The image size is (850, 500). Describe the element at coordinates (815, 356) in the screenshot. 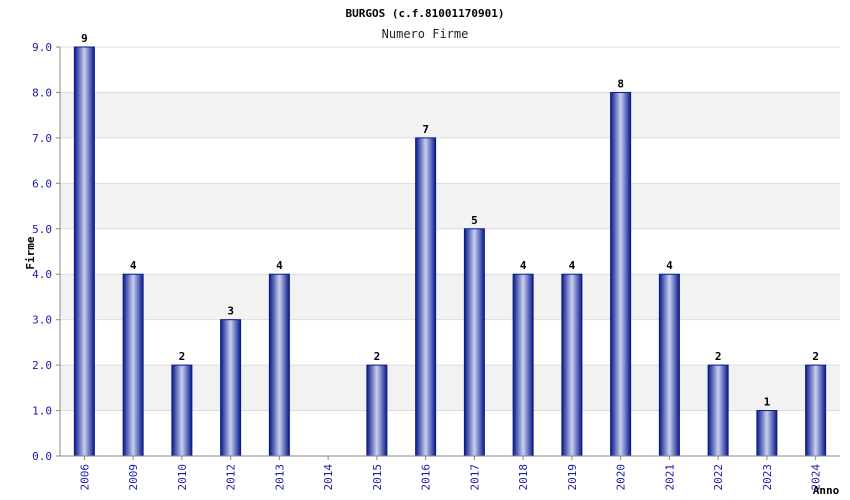

I see `data-label-2024: 2` at that location.